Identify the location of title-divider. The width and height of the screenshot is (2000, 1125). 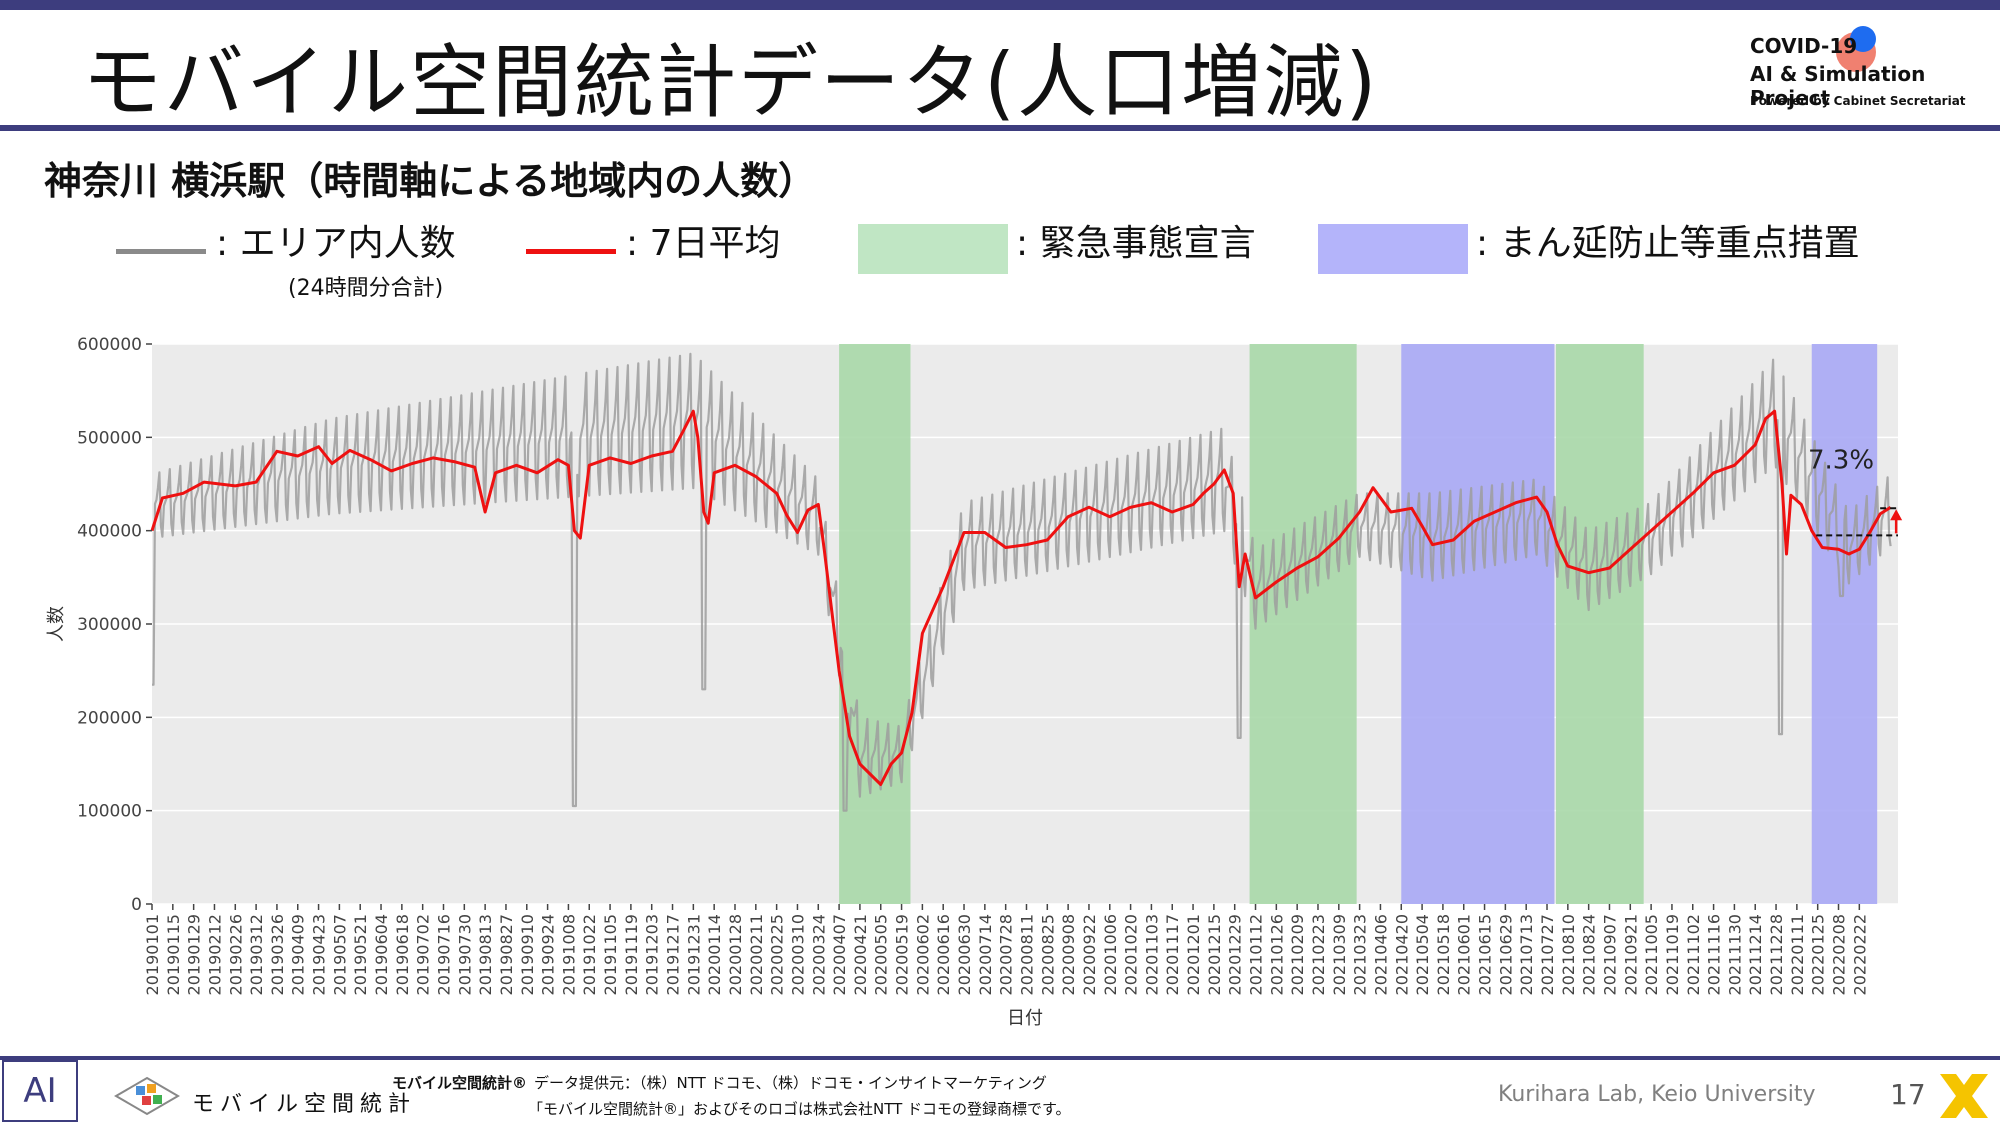
(1000, 128).